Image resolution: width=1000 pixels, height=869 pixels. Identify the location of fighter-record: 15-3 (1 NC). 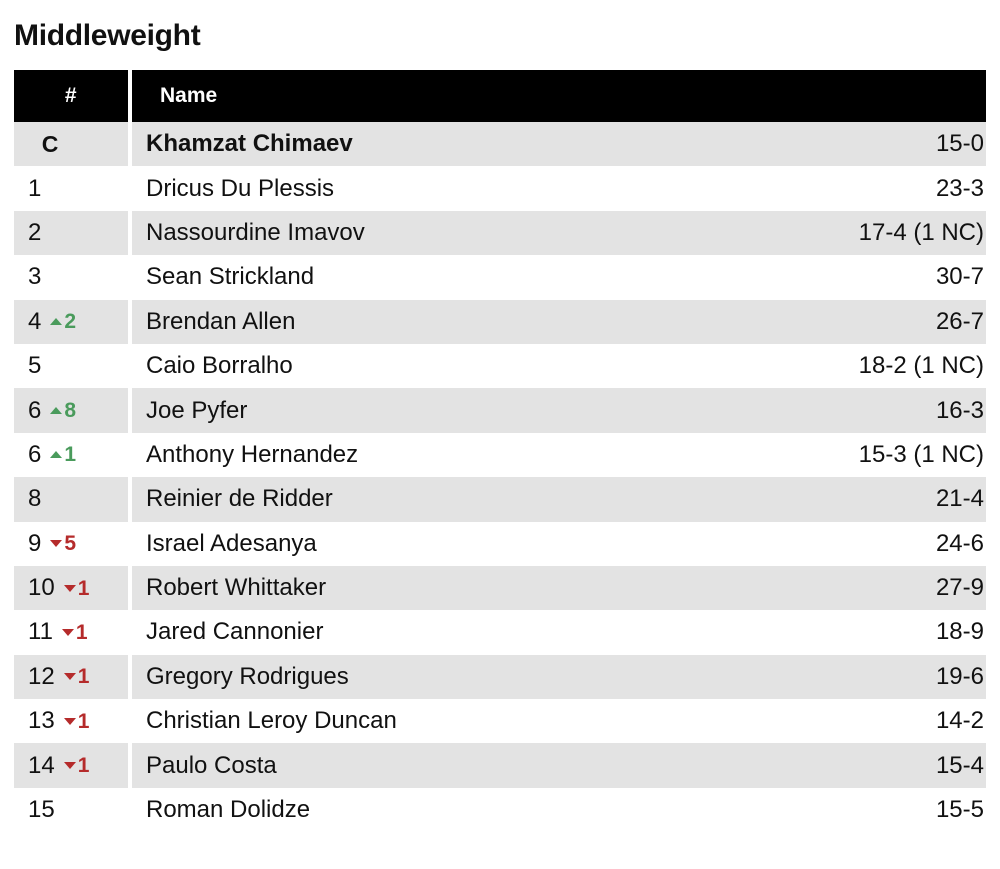
(921, 454).